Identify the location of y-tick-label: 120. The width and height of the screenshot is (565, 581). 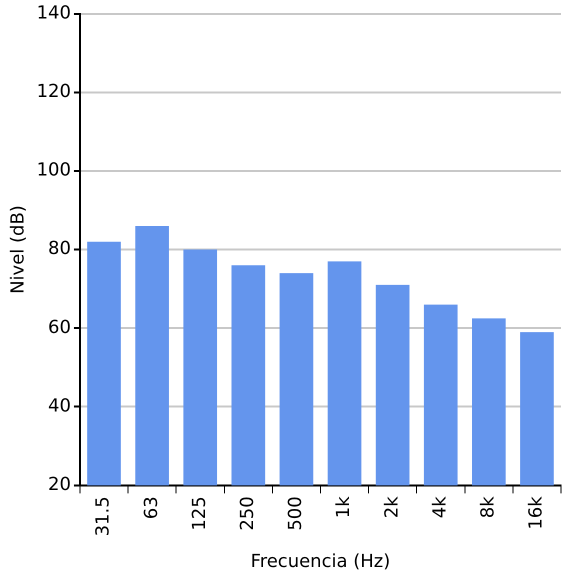
(53, 91).